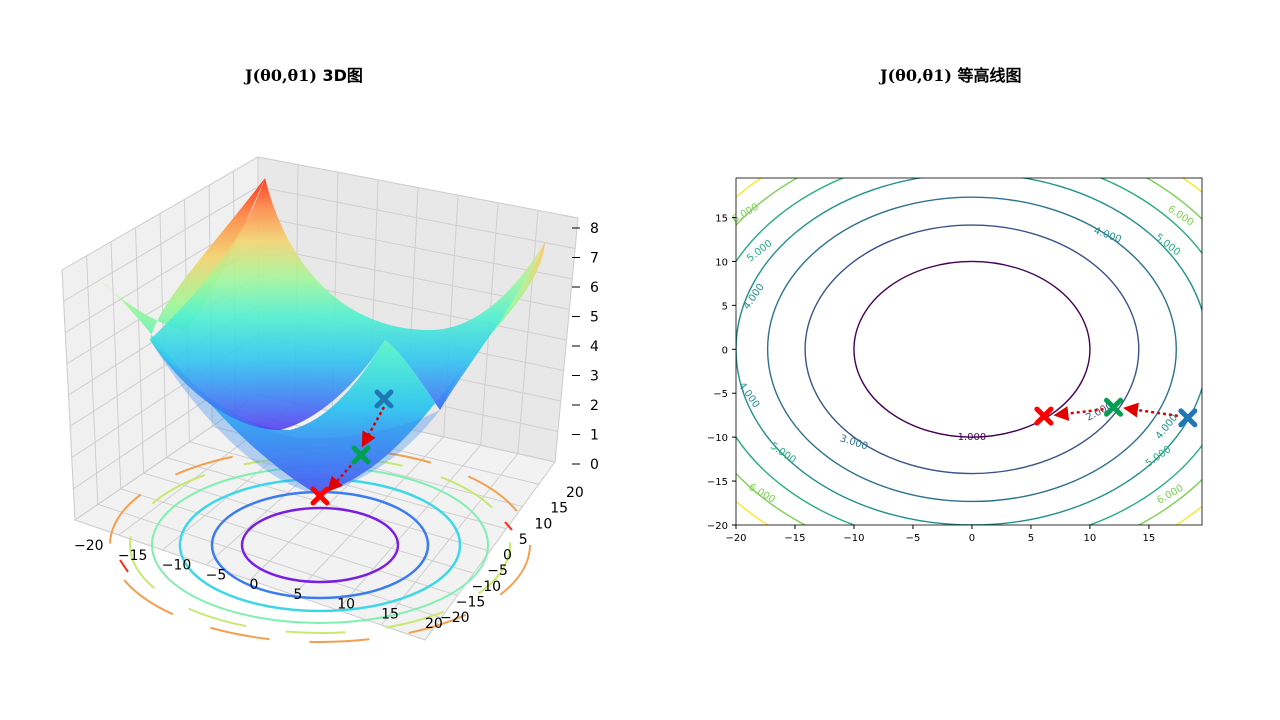 The image size is (1280, 720). Describe the element at coordinates (972, 437) in the screenshot. I see `contour-label: 1.000` at that location.